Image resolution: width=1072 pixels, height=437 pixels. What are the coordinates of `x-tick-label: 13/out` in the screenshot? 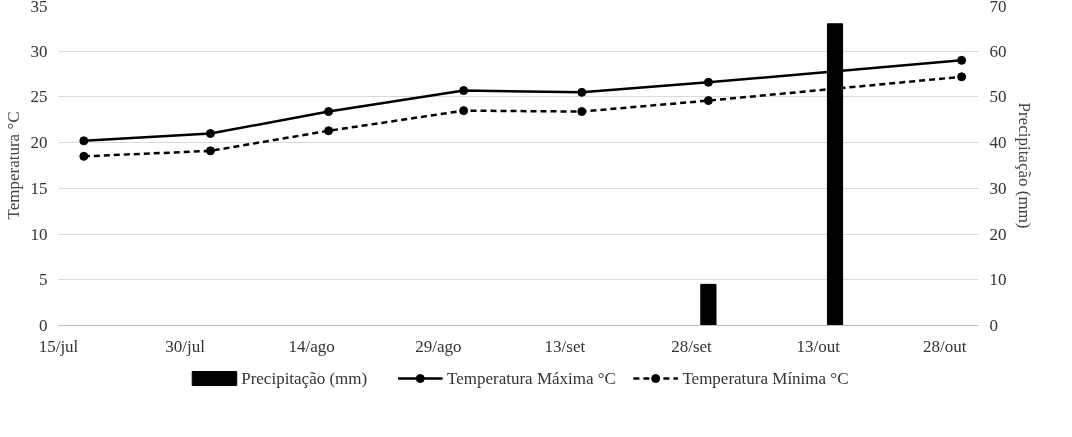 It's located at (818, 346).